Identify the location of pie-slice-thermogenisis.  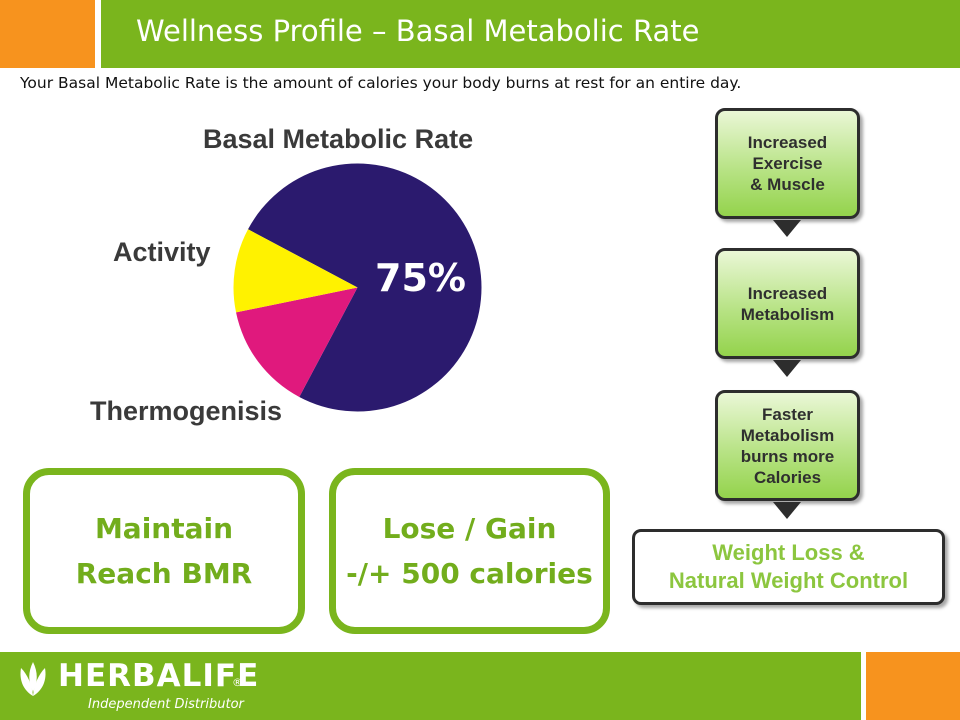
(297, 342).